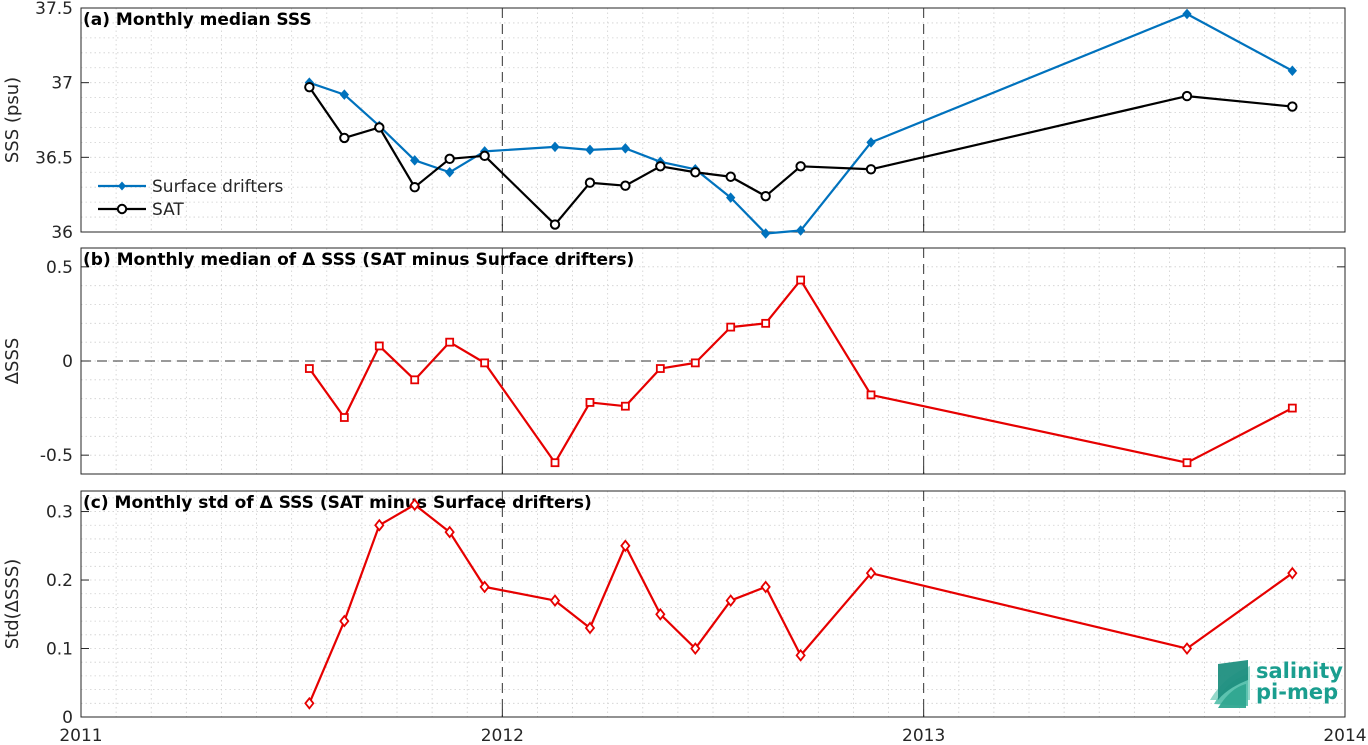 The height and width of the screenshot is (745, 1368). What do you see at coordinates (12, 361) in the screenshot?
I see `y-axis-label-b: ΔSSS` at bounding box center [12, 361].